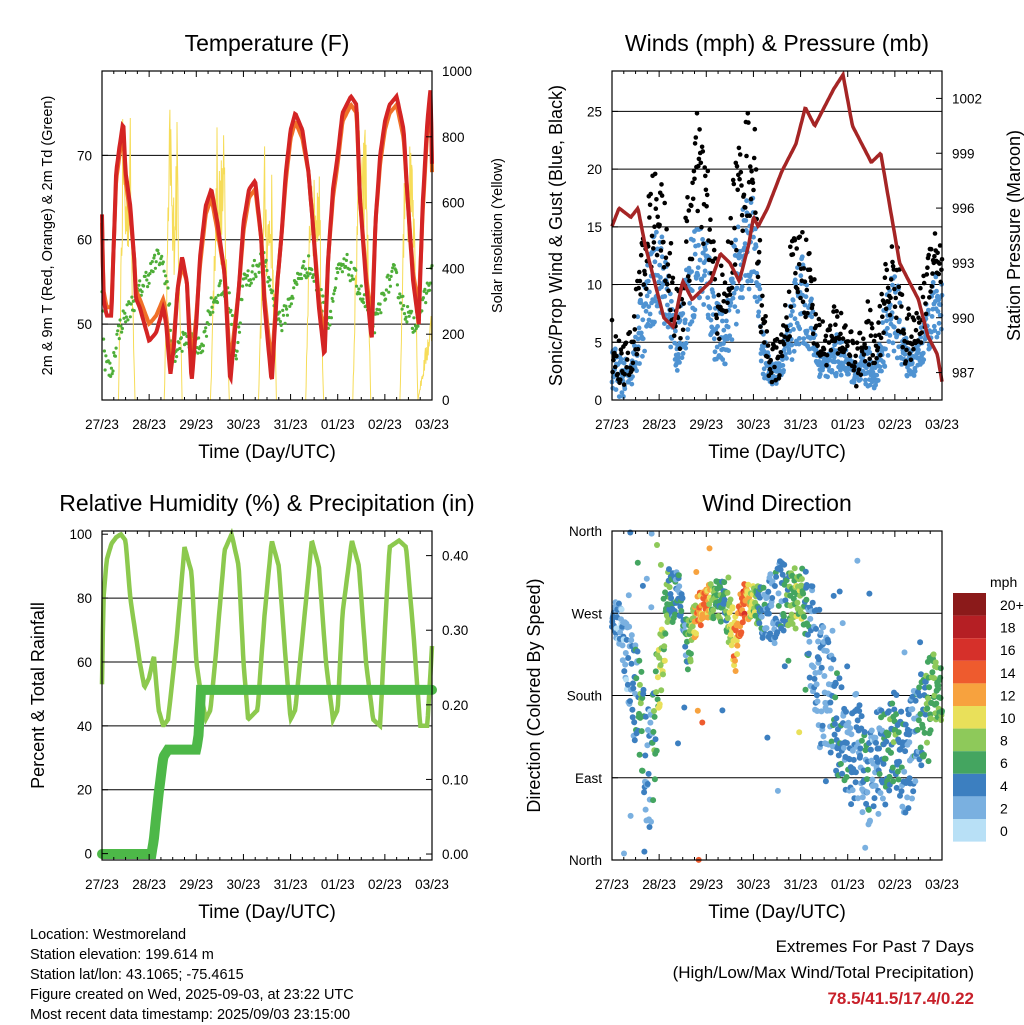  Describe the element at coordinates (706, 884) in the screenshot. I see `x-tick-label: 29/23` at that location.